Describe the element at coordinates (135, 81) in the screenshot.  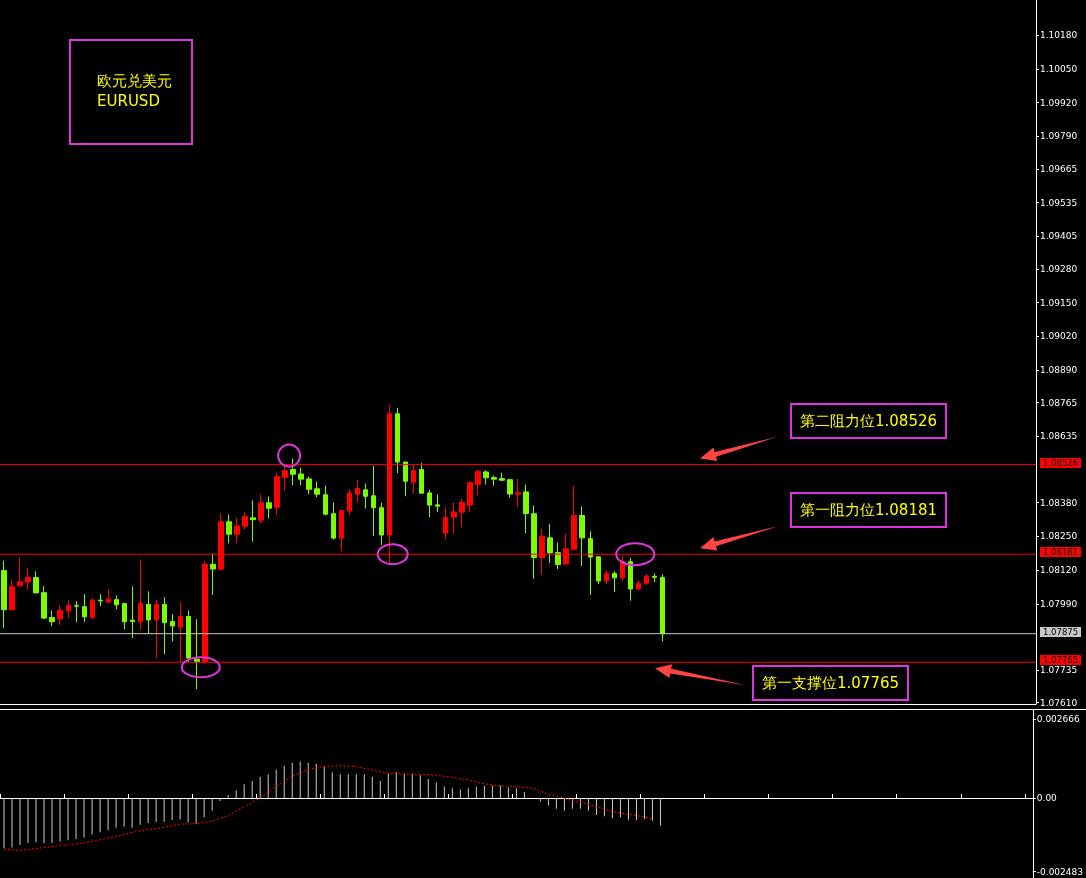
I see `annotation: 欧元兑美元` at that location.